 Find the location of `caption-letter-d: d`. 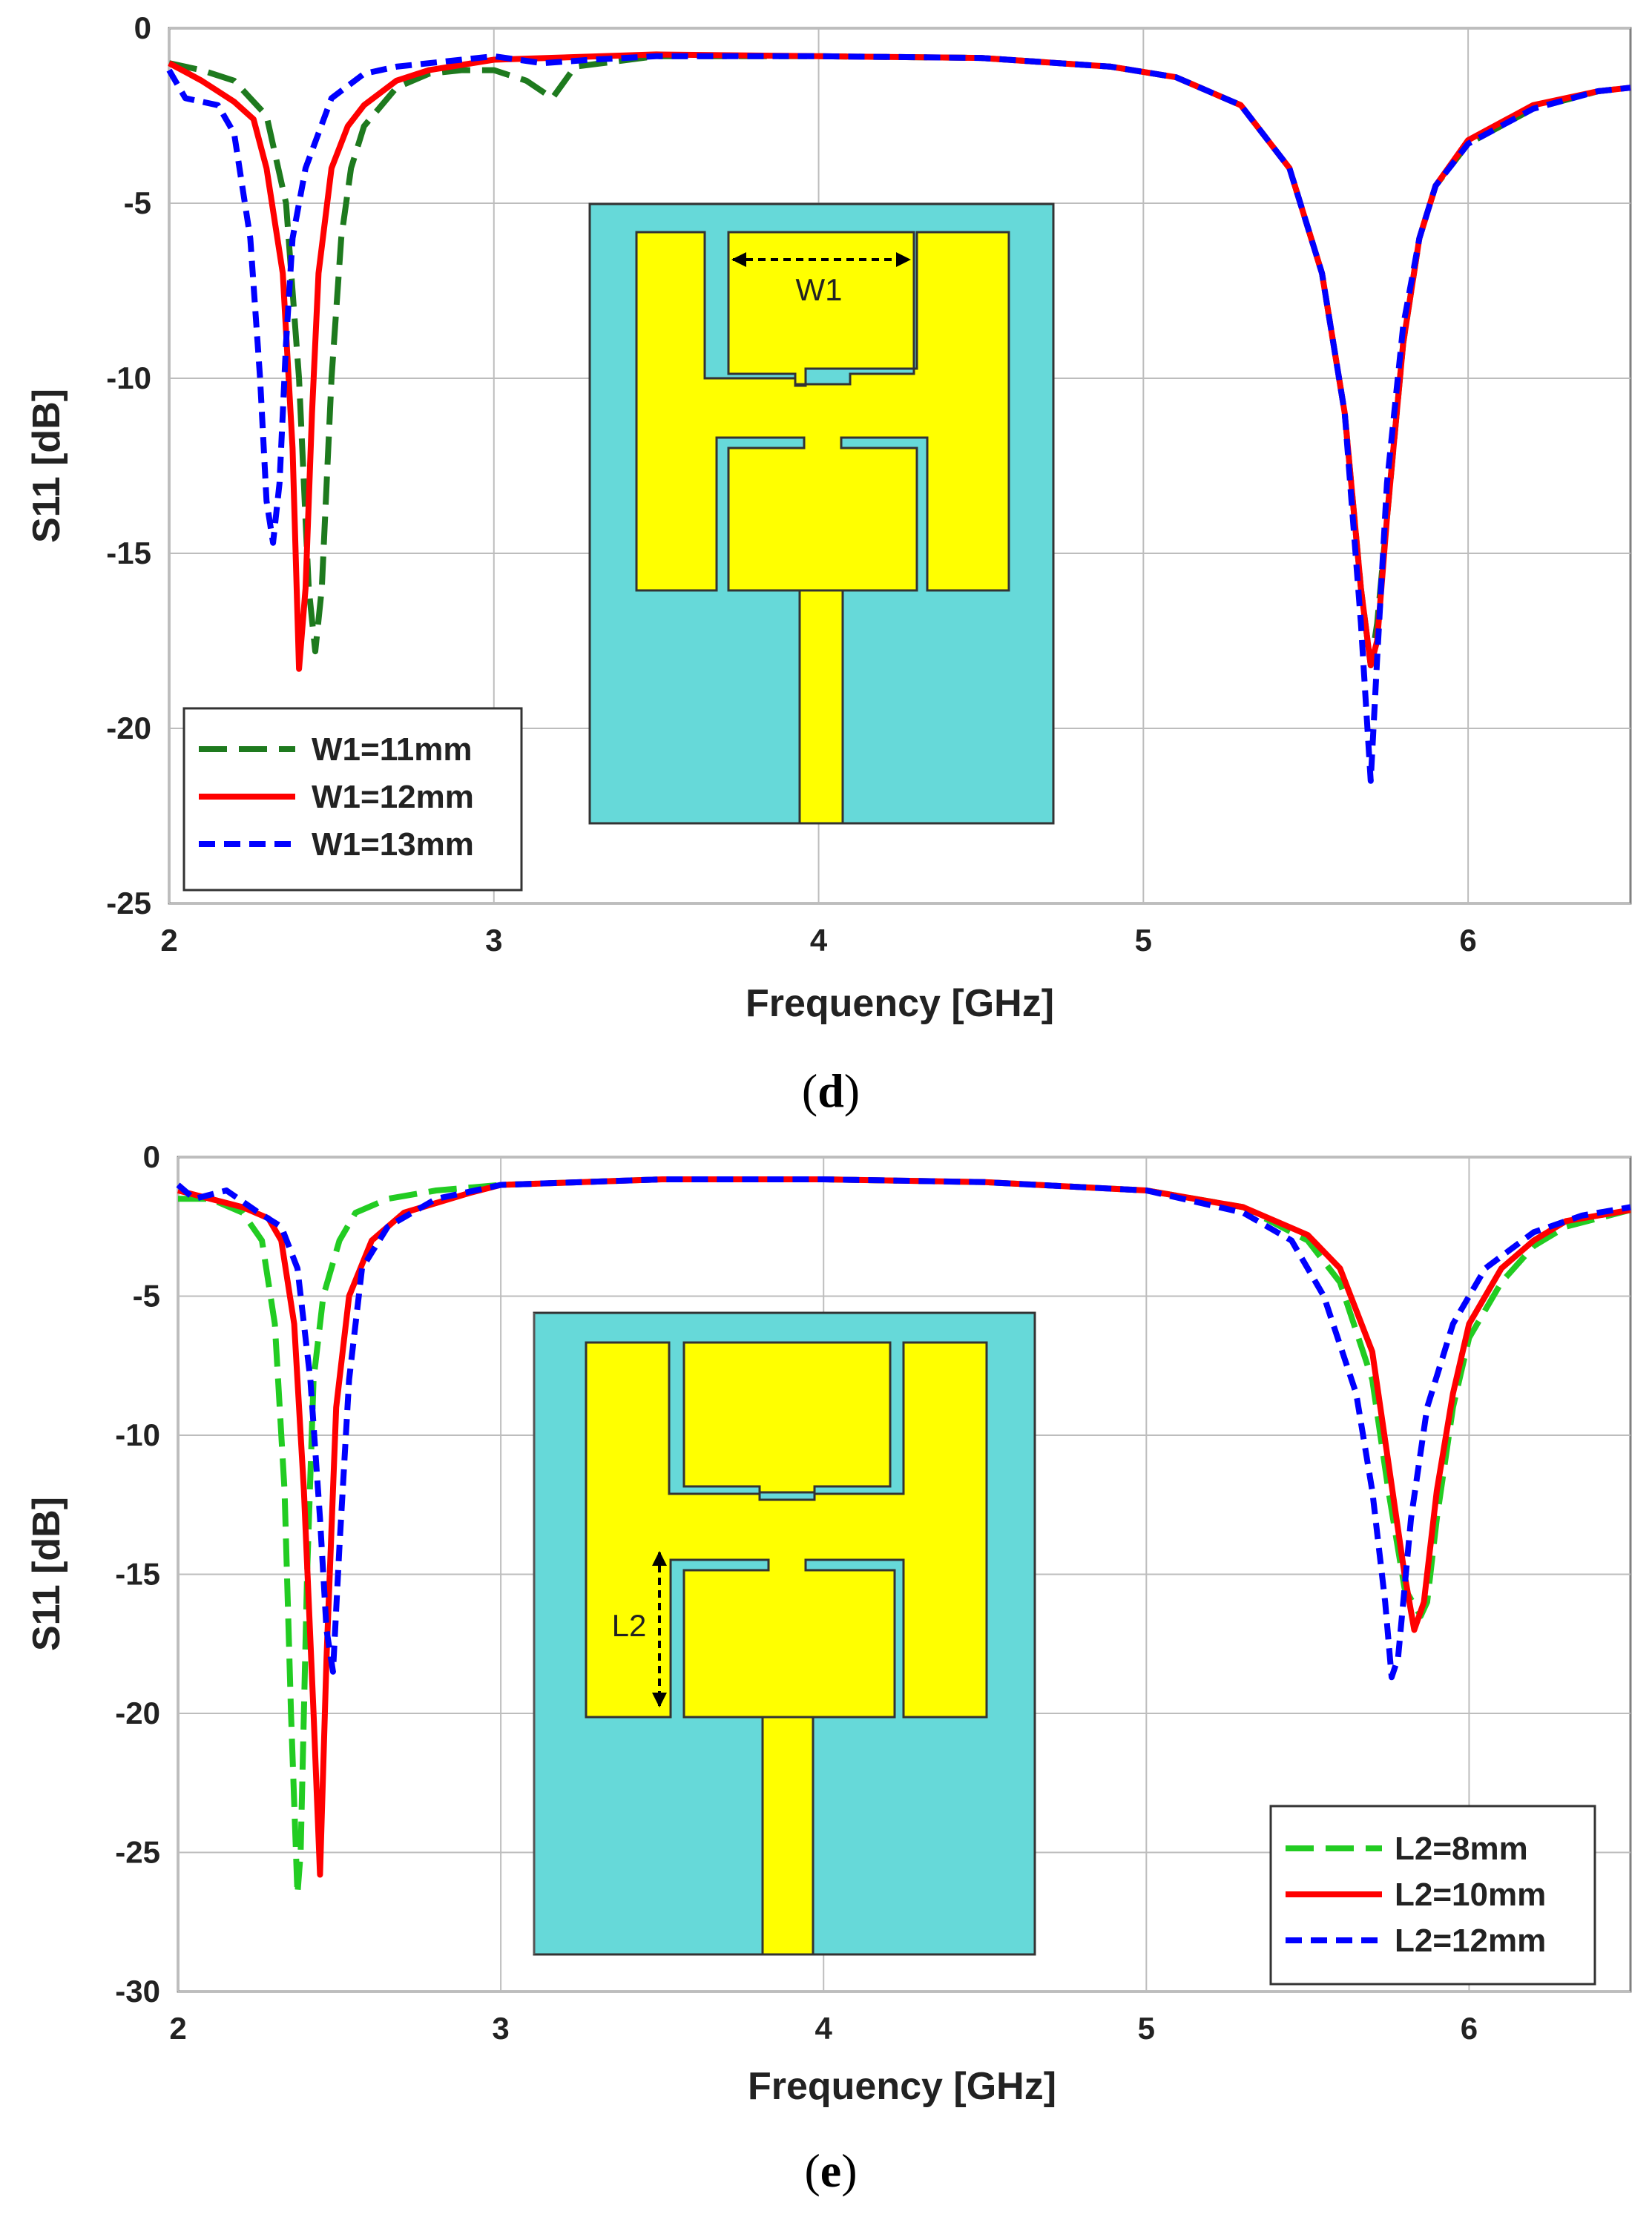

caption-letter-d: d is located at coordinates (830, 1090).